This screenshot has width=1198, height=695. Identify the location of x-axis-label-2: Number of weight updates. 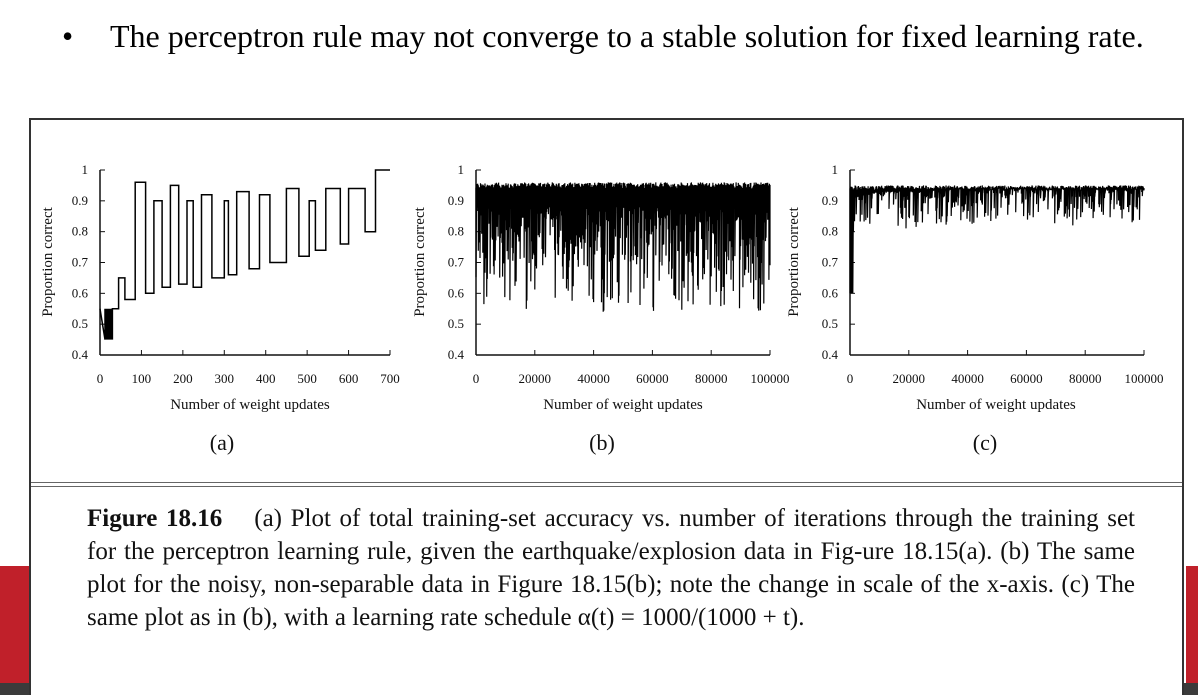
(623, 405).